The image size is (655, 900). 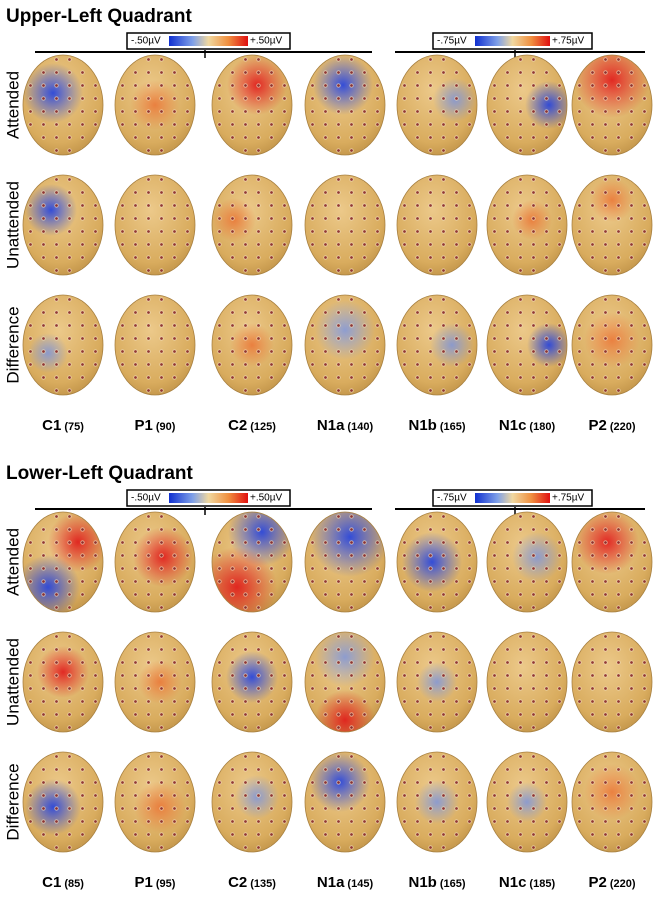 What do you see at coordinates (166, 884) in the screenshot?
I see `latency: (95)` at bounding box center [166, 884].